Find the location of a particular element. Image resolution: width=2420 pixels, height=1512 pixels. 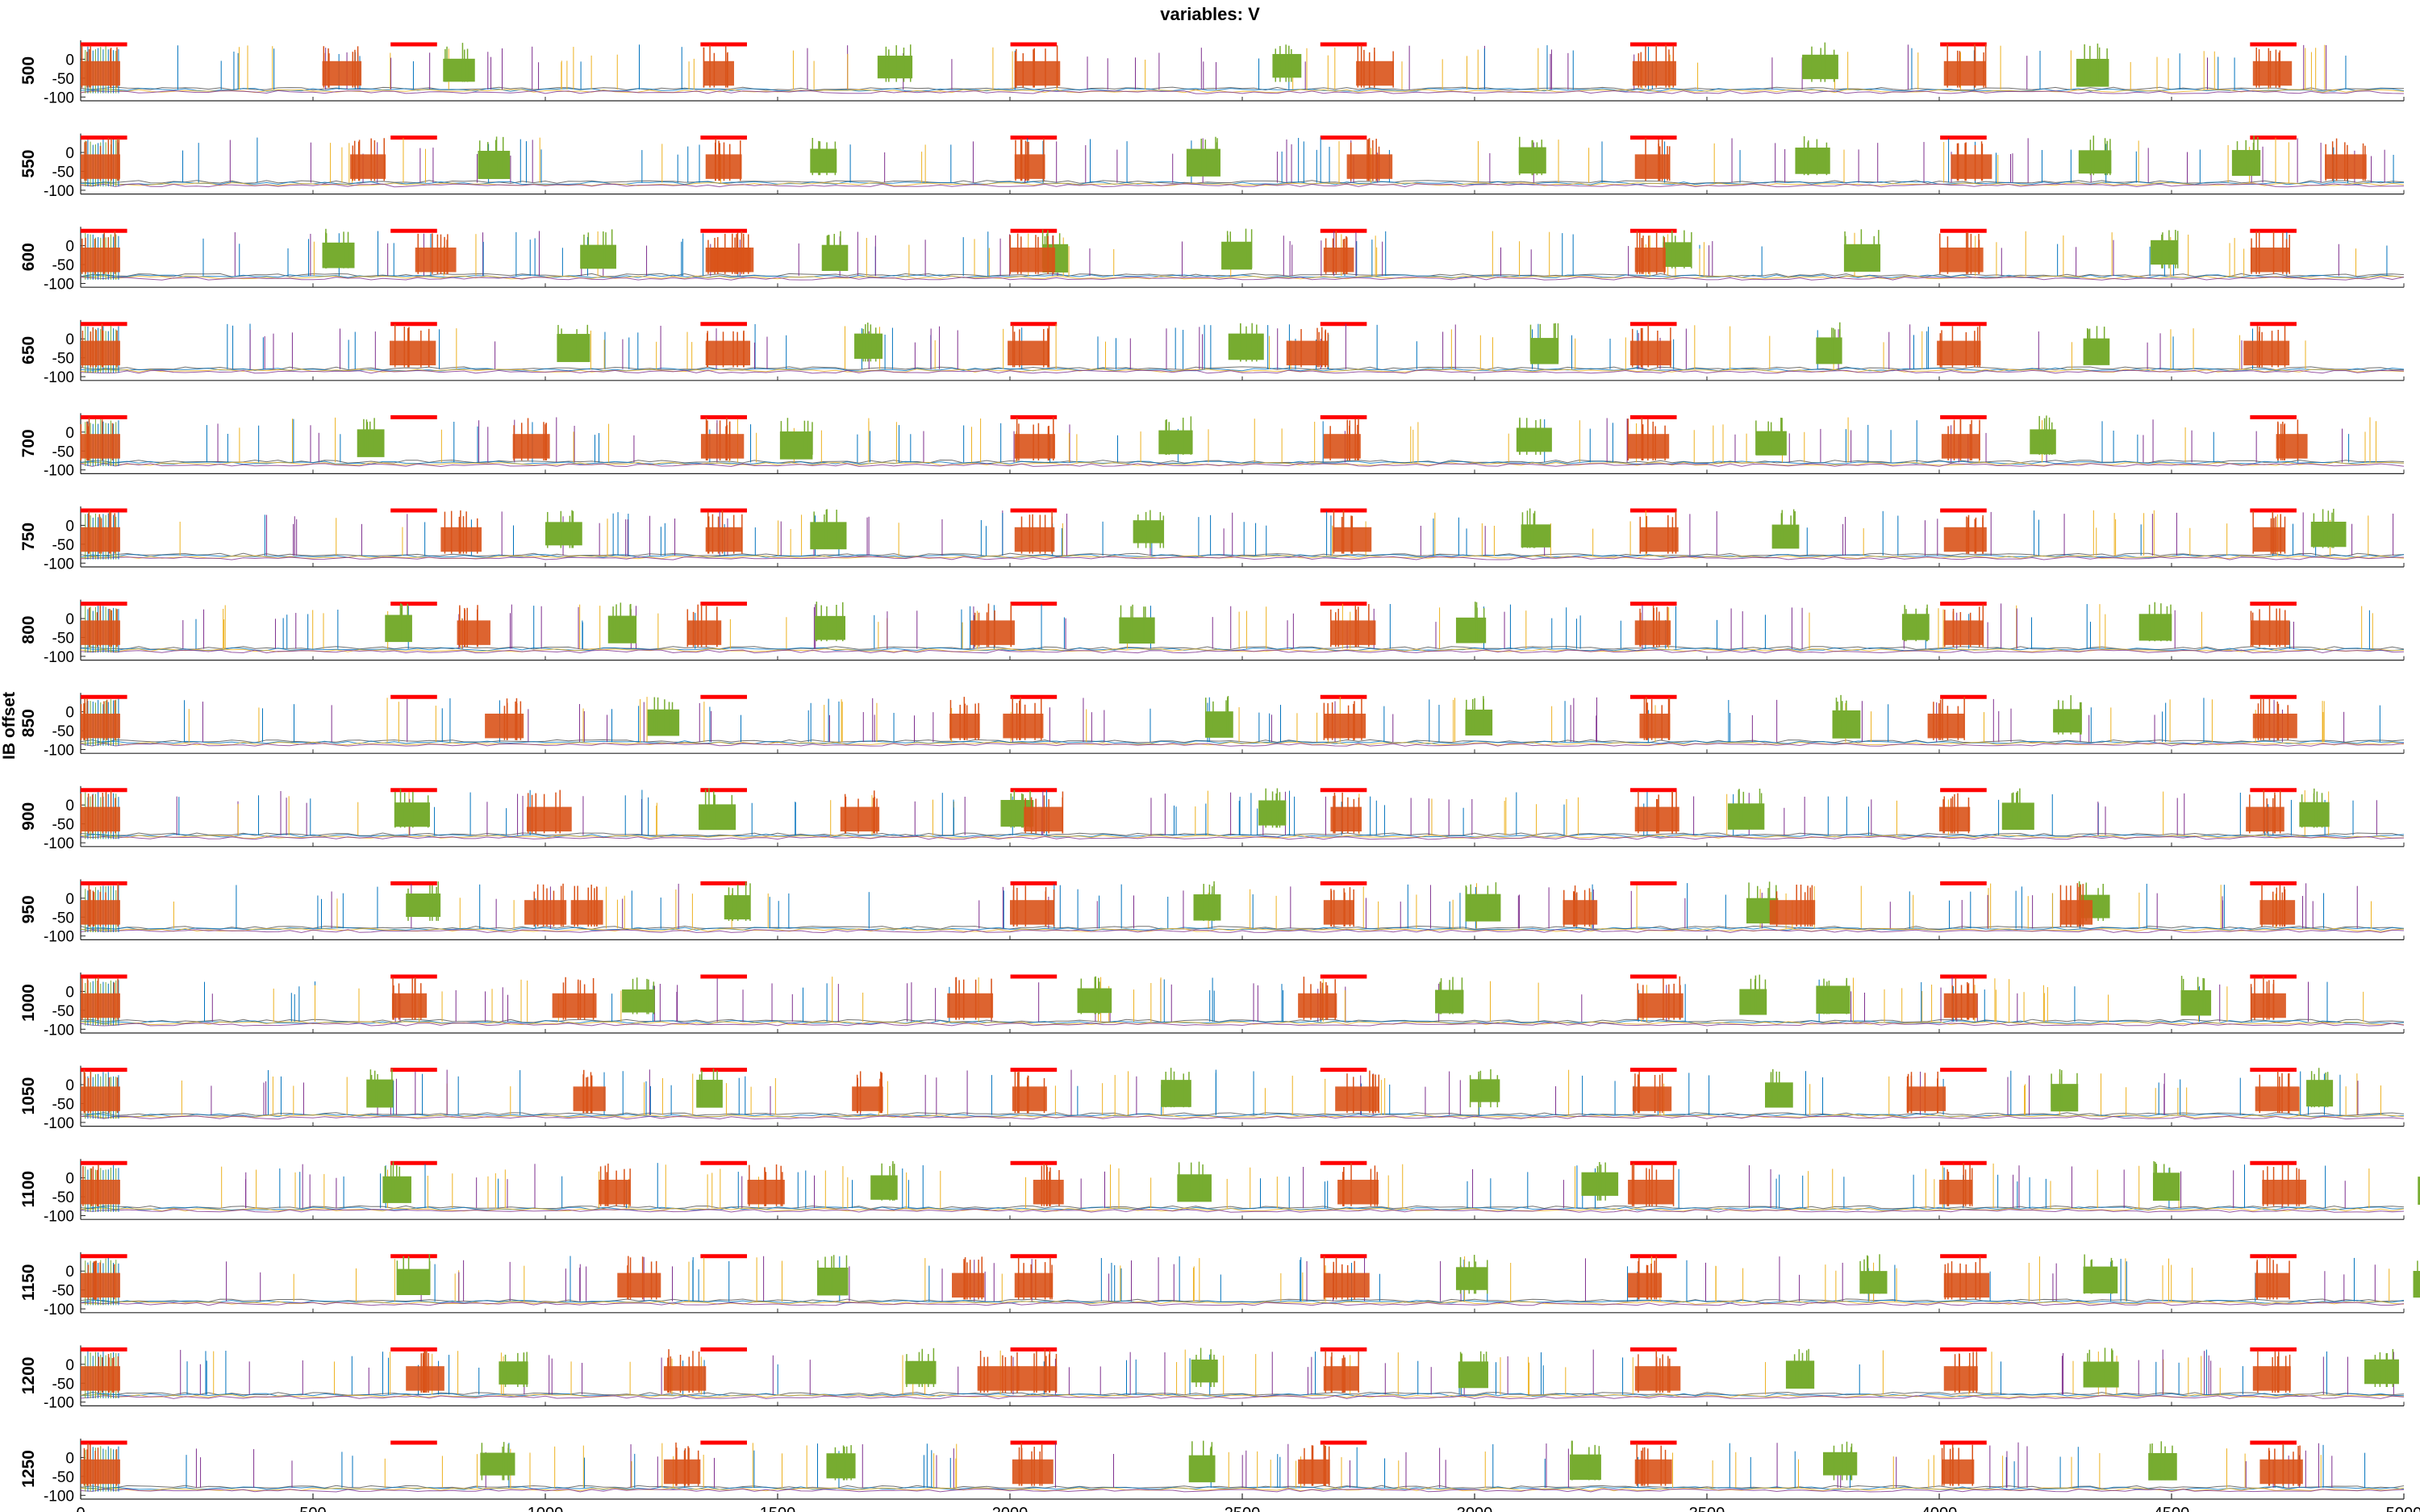

panel: 0 -50 -100 1000 is located at coordinates (1212, 1006).